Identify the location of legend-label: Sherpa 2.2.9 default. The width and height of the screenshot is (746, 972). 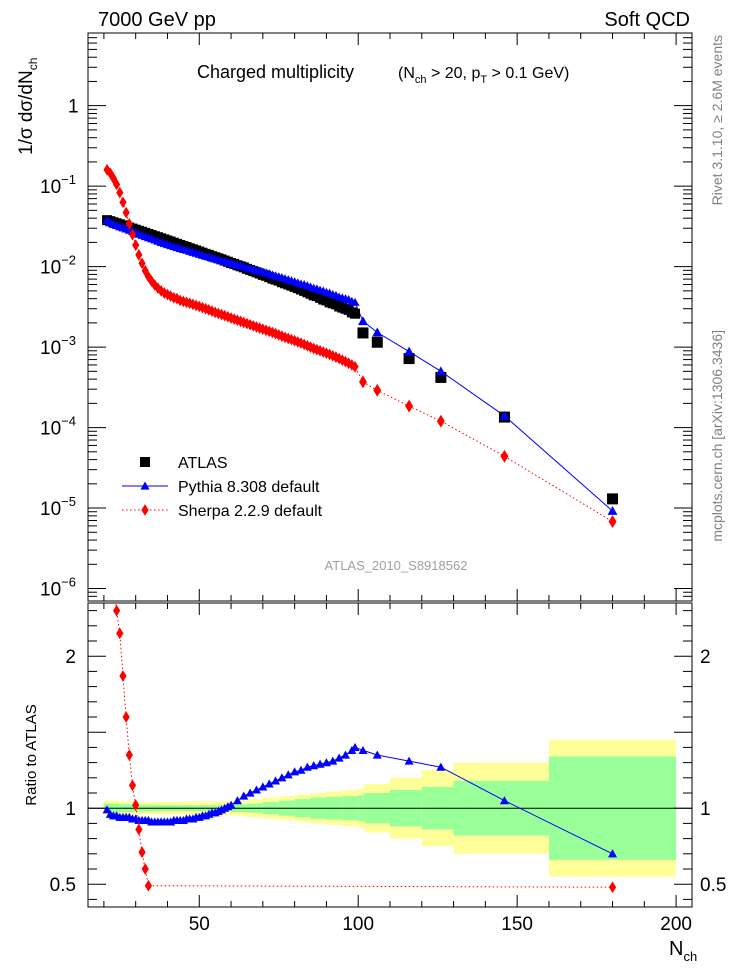
(250, 511).